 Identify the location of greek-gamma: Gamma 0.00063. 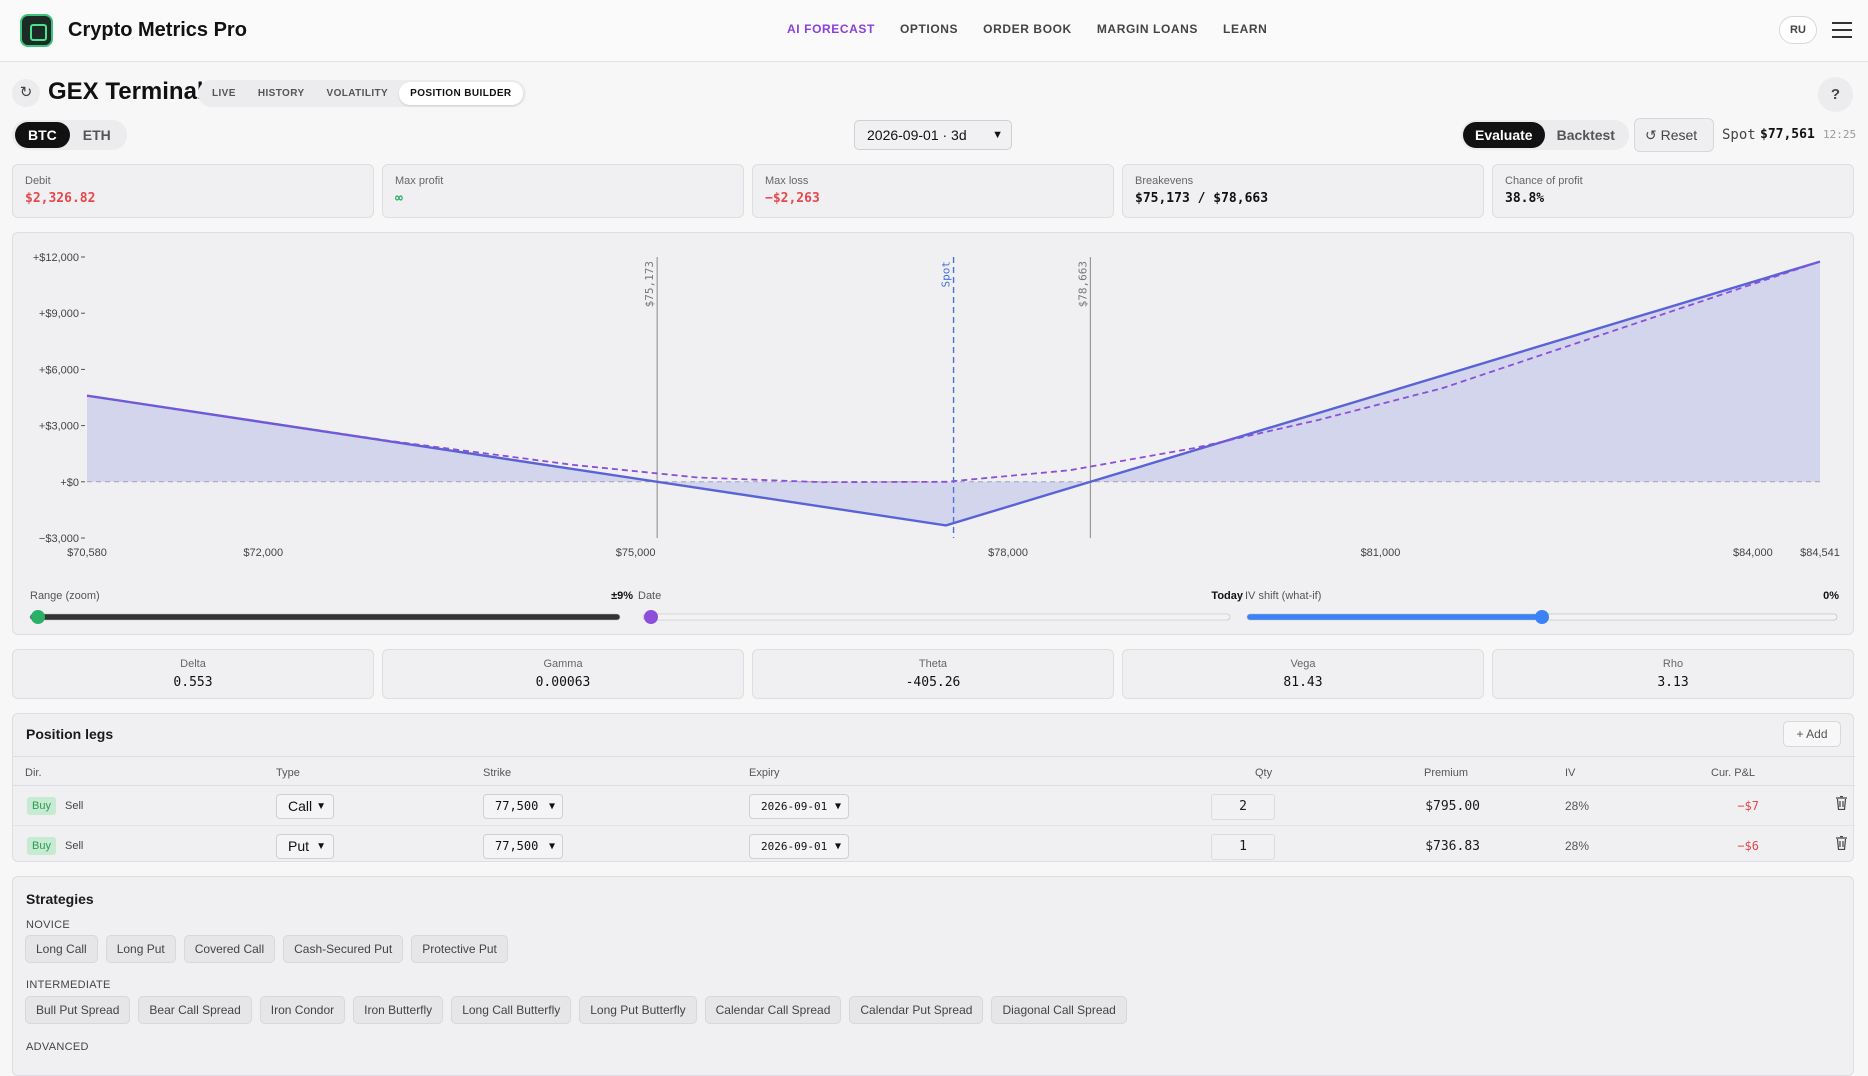
(563, 674).